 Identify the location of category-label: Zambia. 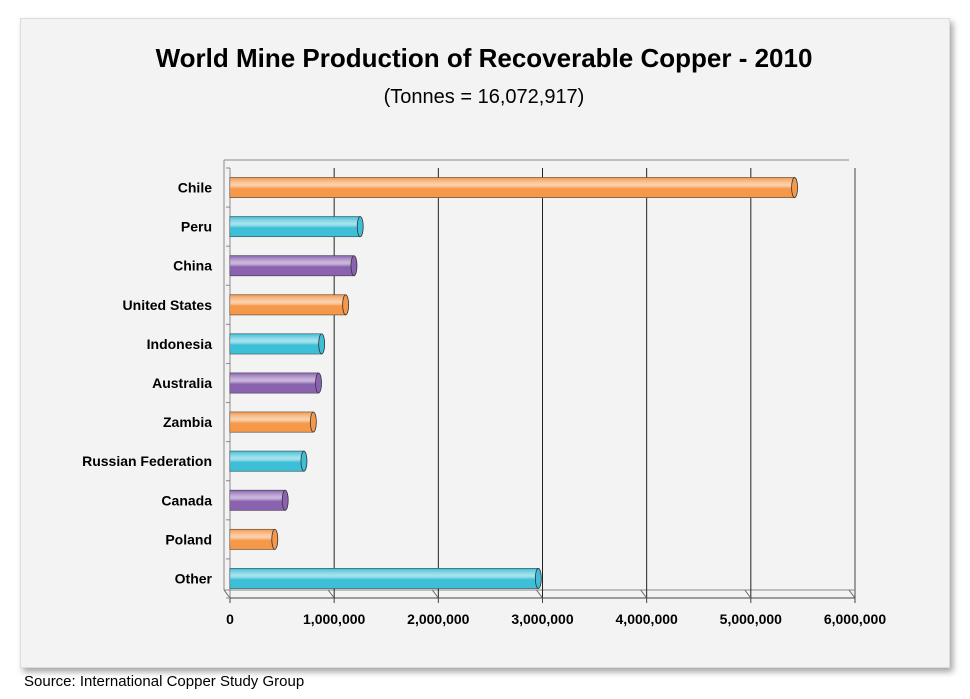
(187, 422).